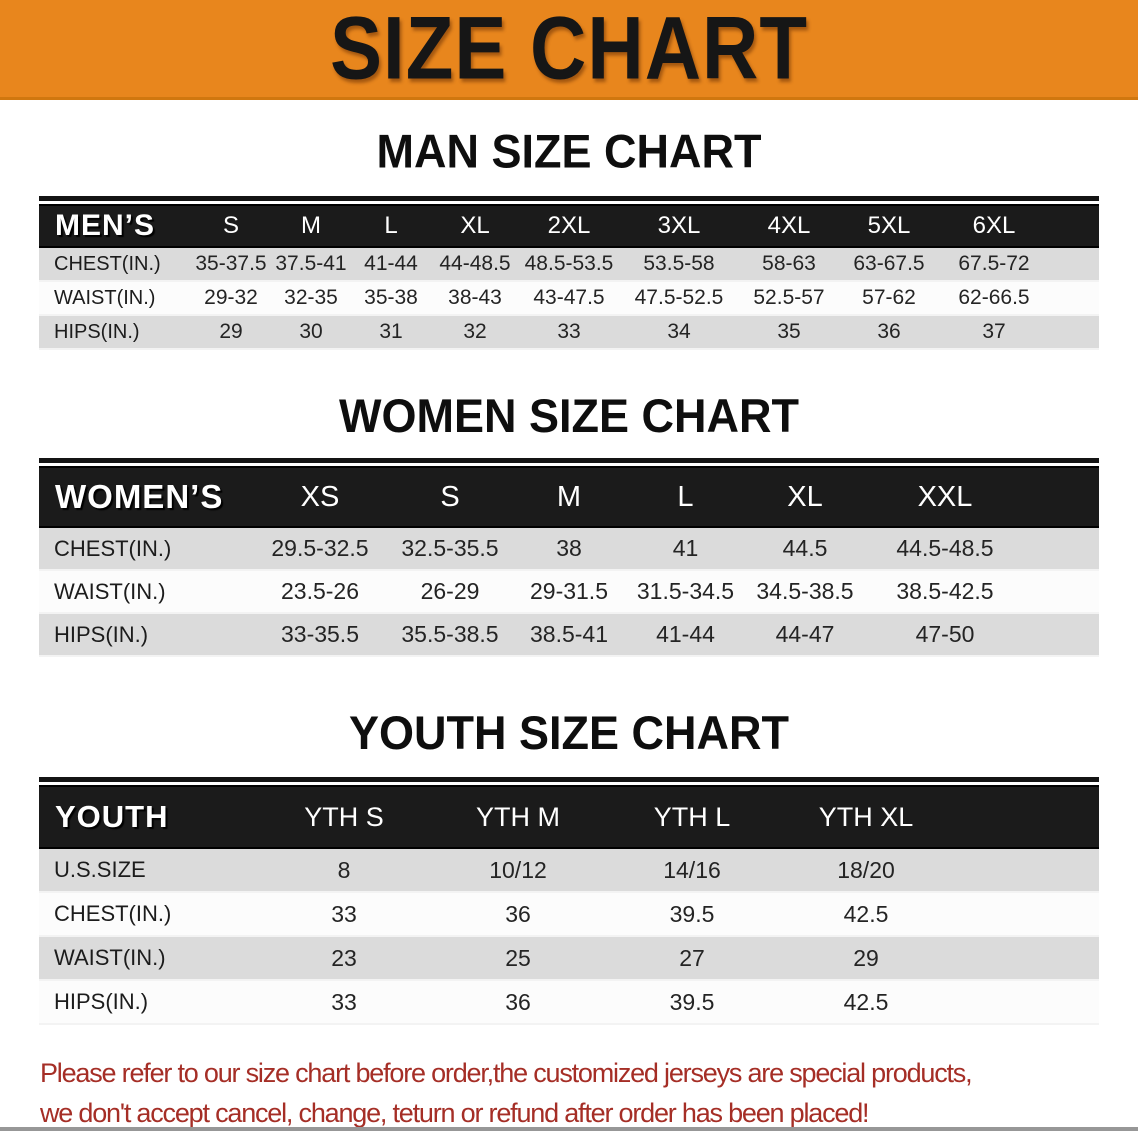  What do you see at coordinates (889, 298) in the screenshot?
I see `table-cell: 57-62` at bounding box center [889, 298].